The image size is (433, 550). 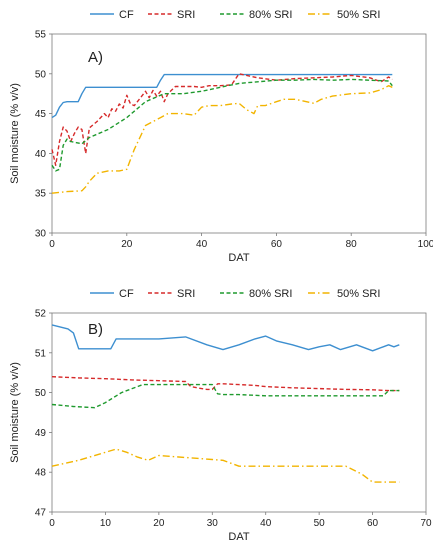 What do you see at coordinates (186, 294) in the screenshot?
I see `legend-sri-label-b: SRI` at bounding box center [186, 294].